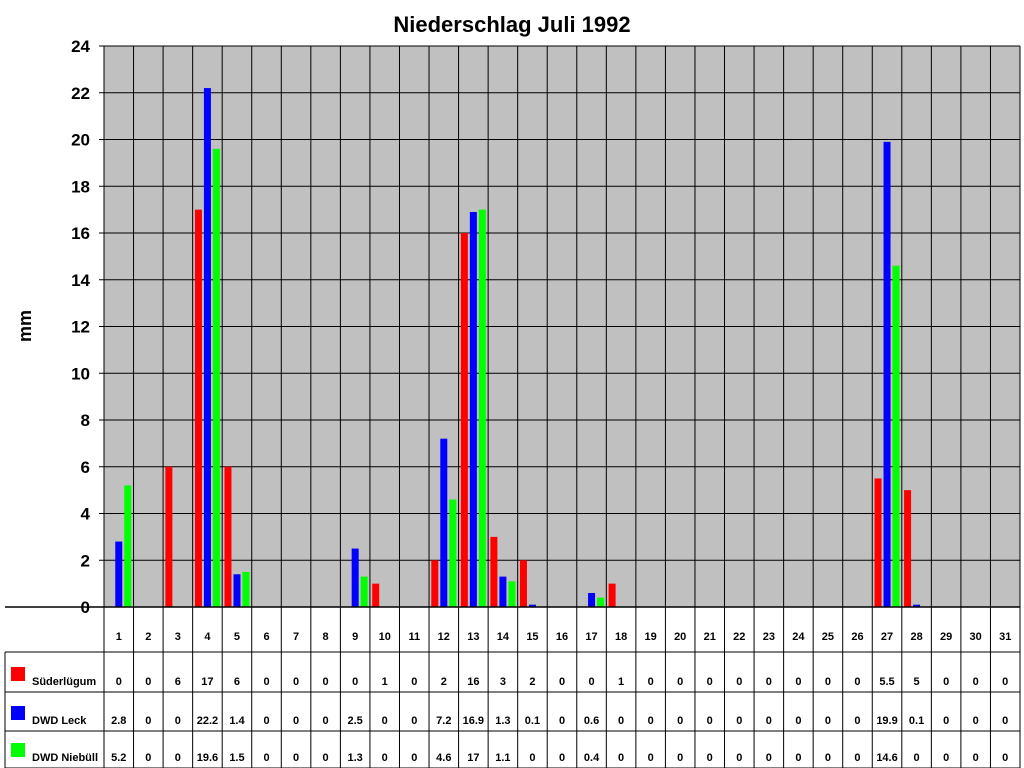  I want to click on x-category-label: 26, so click(857, 637).